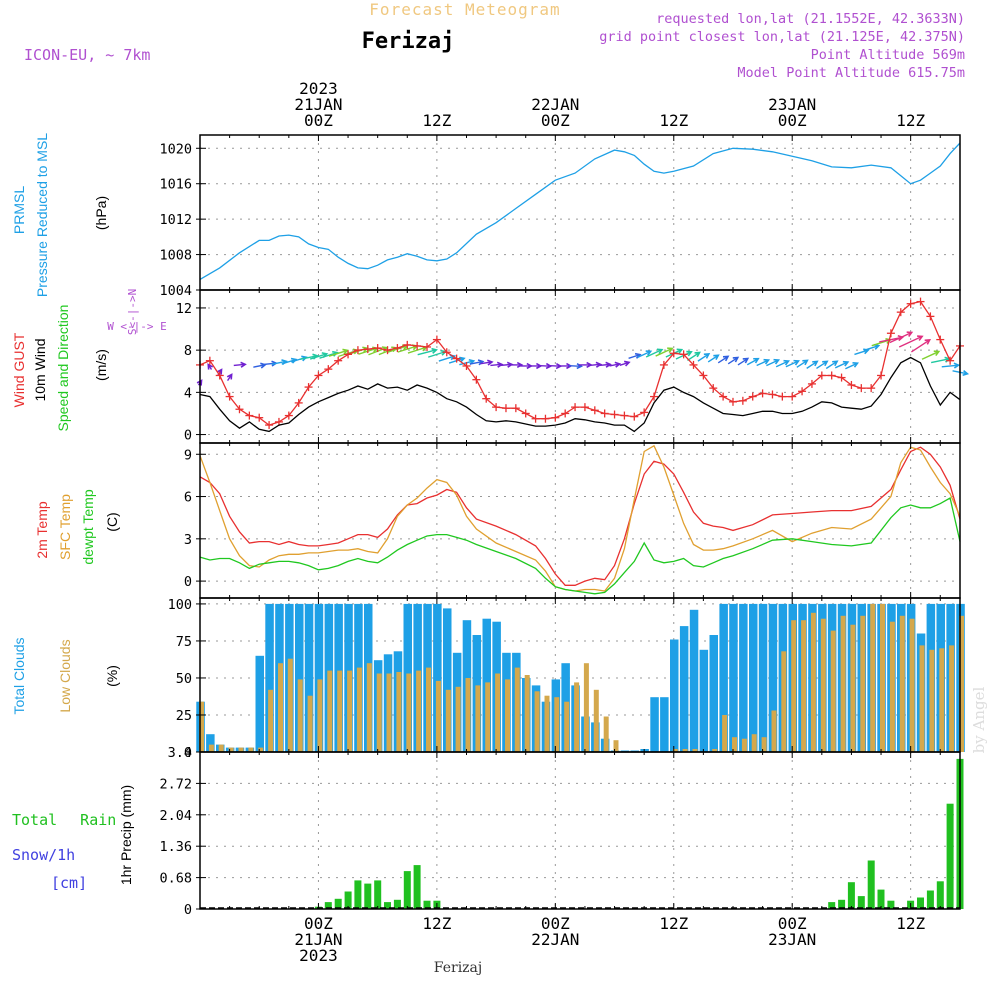 This screenshot has width=1000, height=1000. What do you see at coordinates (673, 923) in the screenshot?
I see `bottom-time-label: 12Z` at bounding box center [673, 923].